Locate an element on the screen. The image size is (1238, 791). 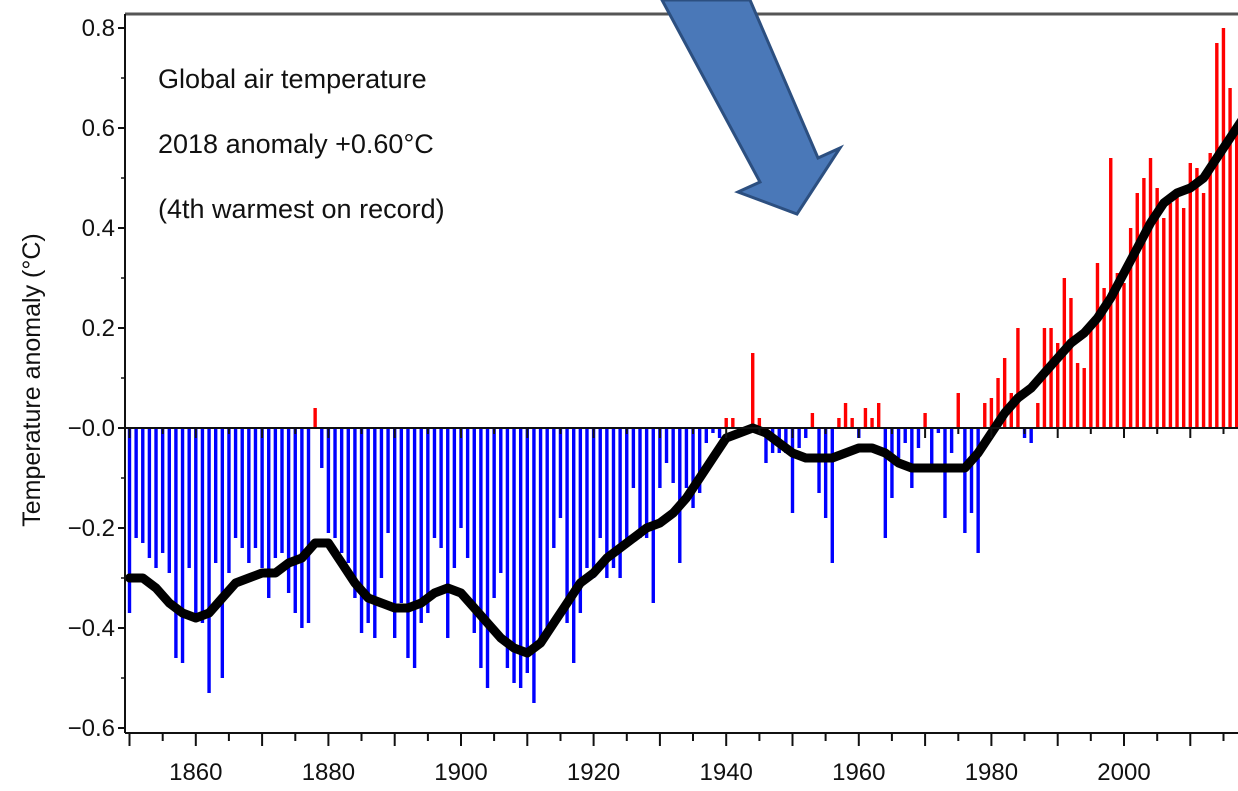
bar-1916 is located at coordinates (567, 525).